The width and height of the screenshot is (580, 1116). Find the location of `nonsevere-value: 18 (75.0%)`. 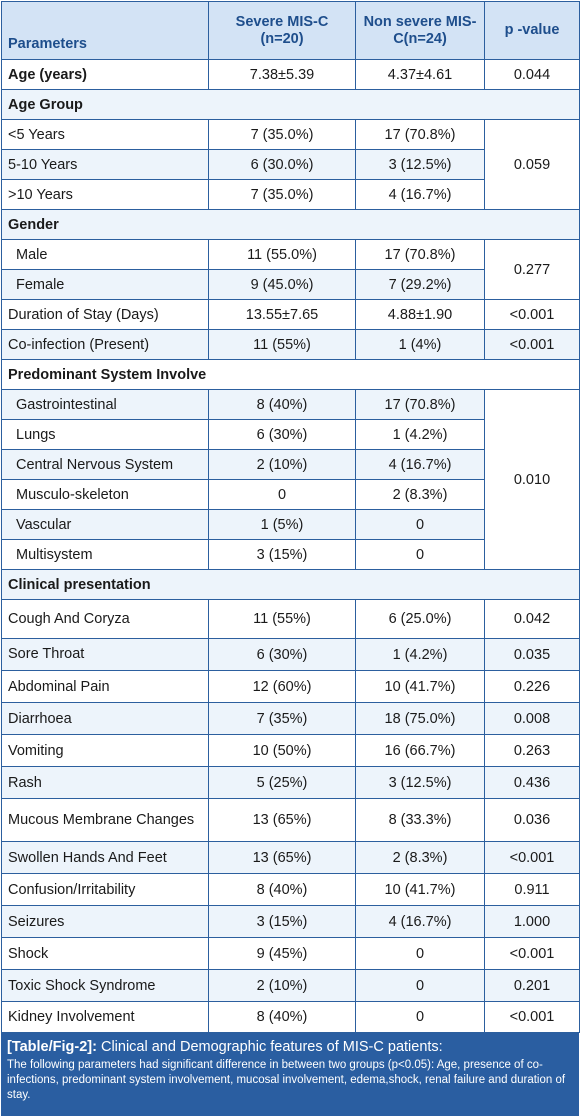

nonsevere-value: 18 (75.0%) is located at coordinates (420, 718).